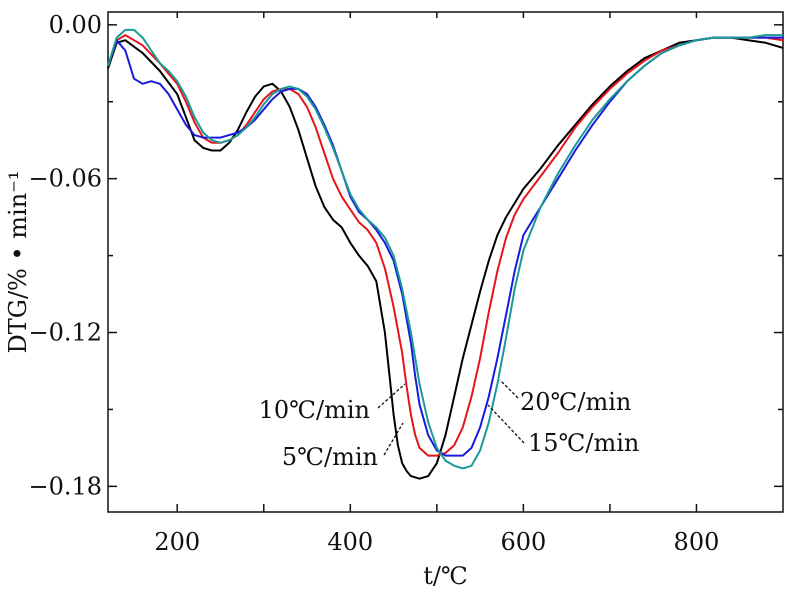 This screenshot has height=596, width=786. Describe the element at coordinates (65, 486) in the screenshot. I see `y-tick-label: −0.18` at that location.